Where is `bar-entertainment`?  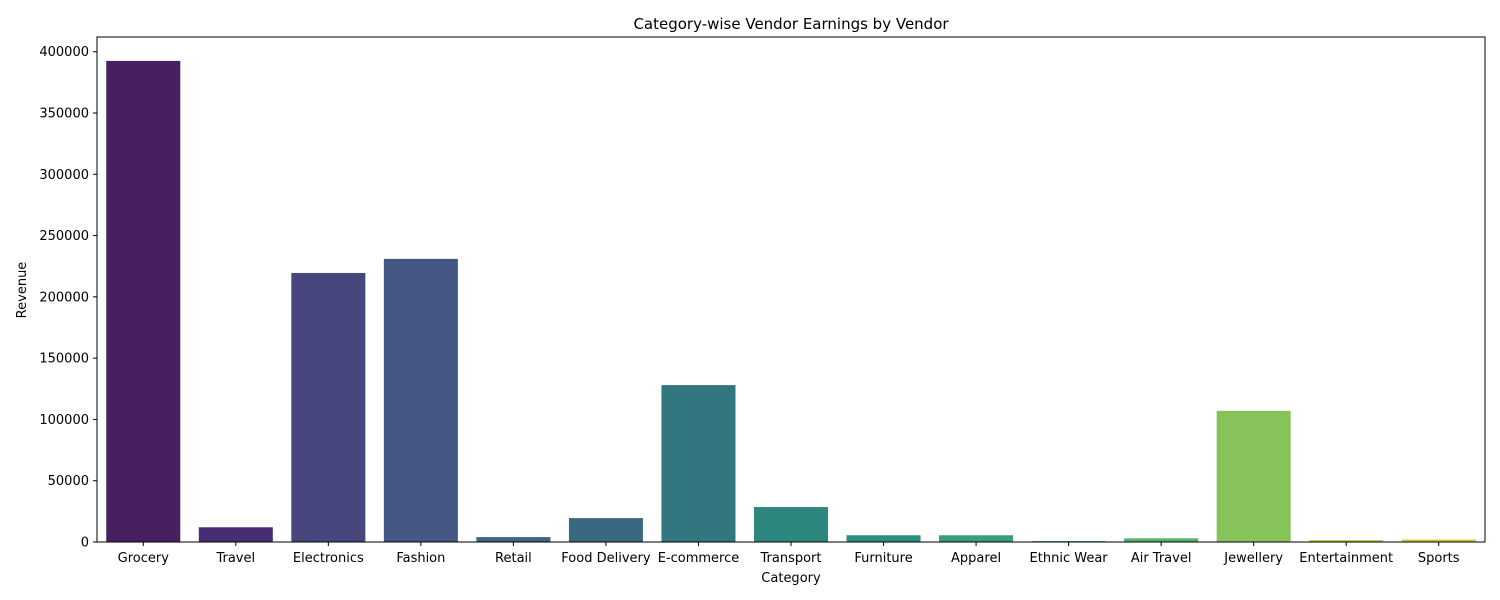 bar-entertainment is located at coordinates (1346, 541).